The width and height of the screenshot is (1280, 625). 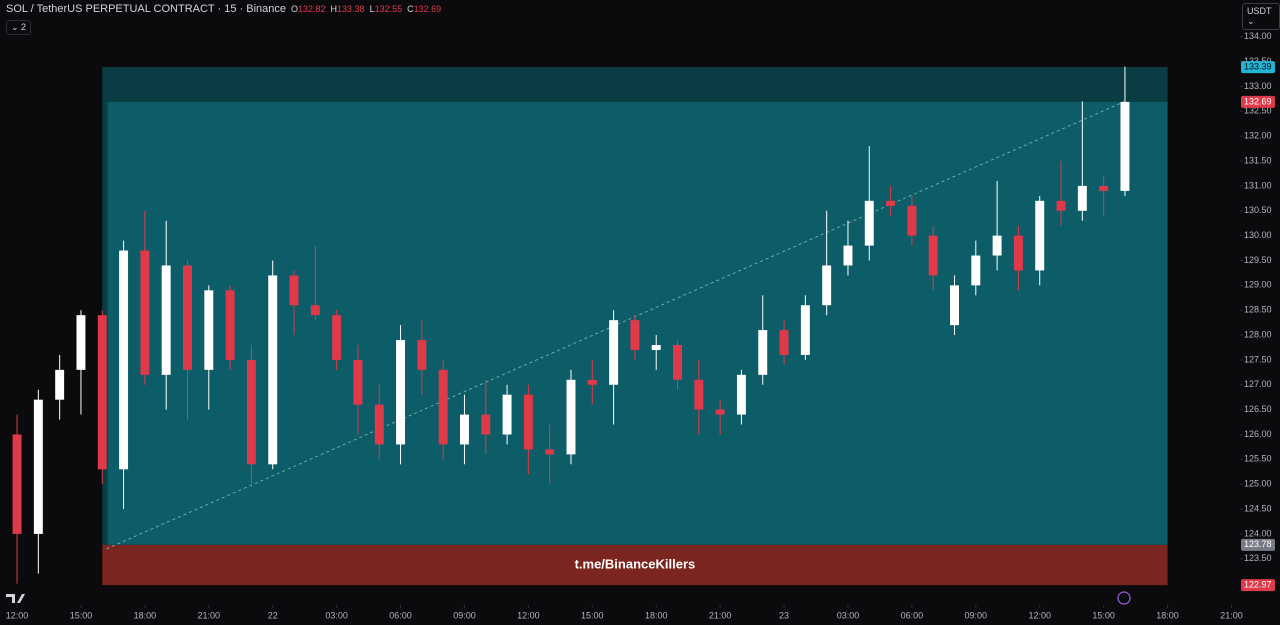 I want to click on ohlc-value: 133.38, so click(x=351, y=9).